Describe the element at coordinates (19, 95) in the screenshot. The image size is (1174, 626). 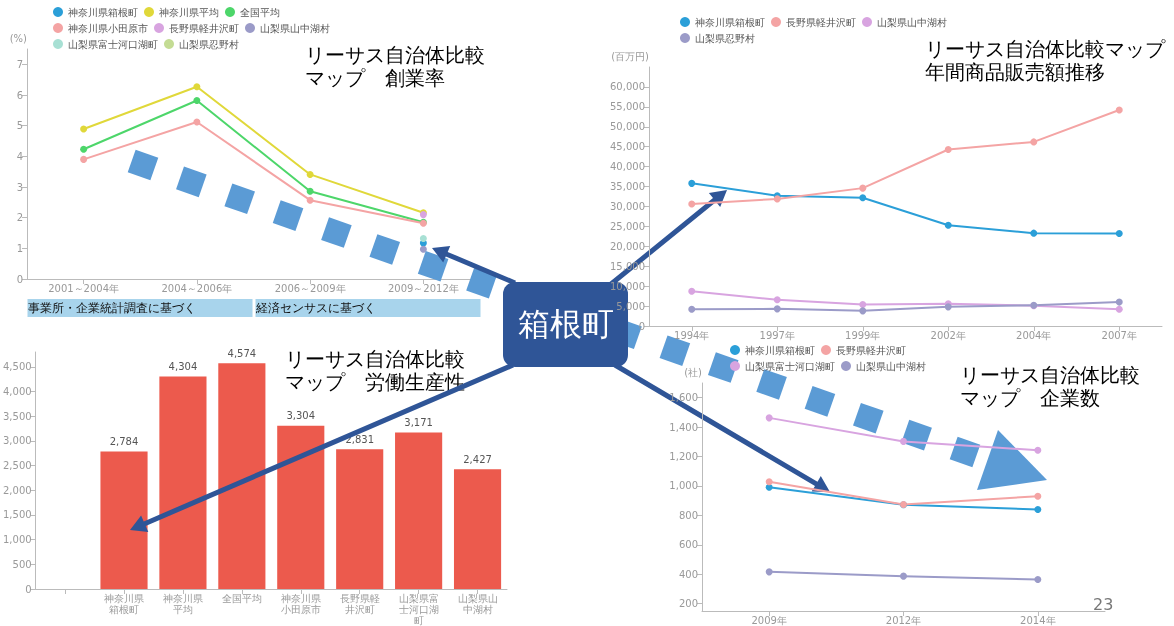
I see `y-tick-label: 6` at that location.